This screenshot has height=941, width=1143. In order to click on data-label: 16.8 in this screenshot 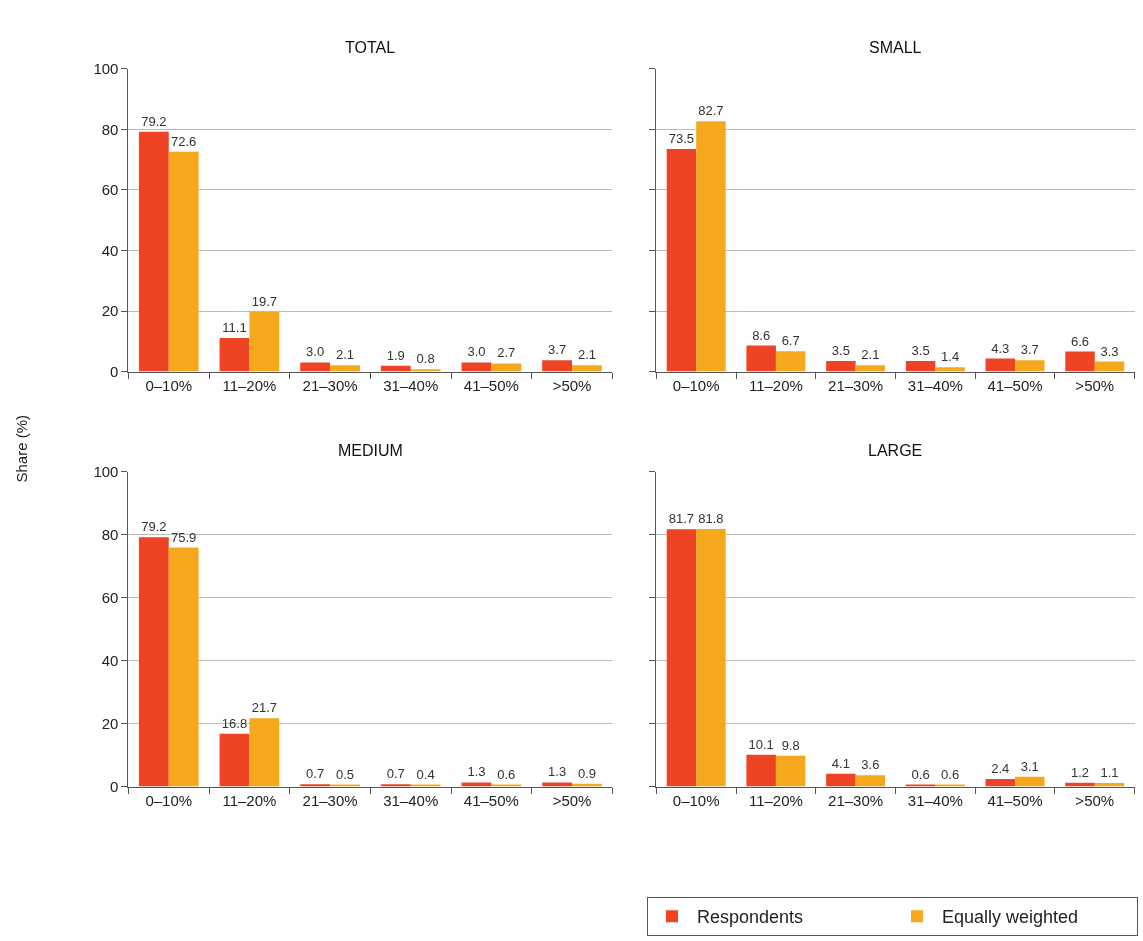, I will do `click(234, 723)`.